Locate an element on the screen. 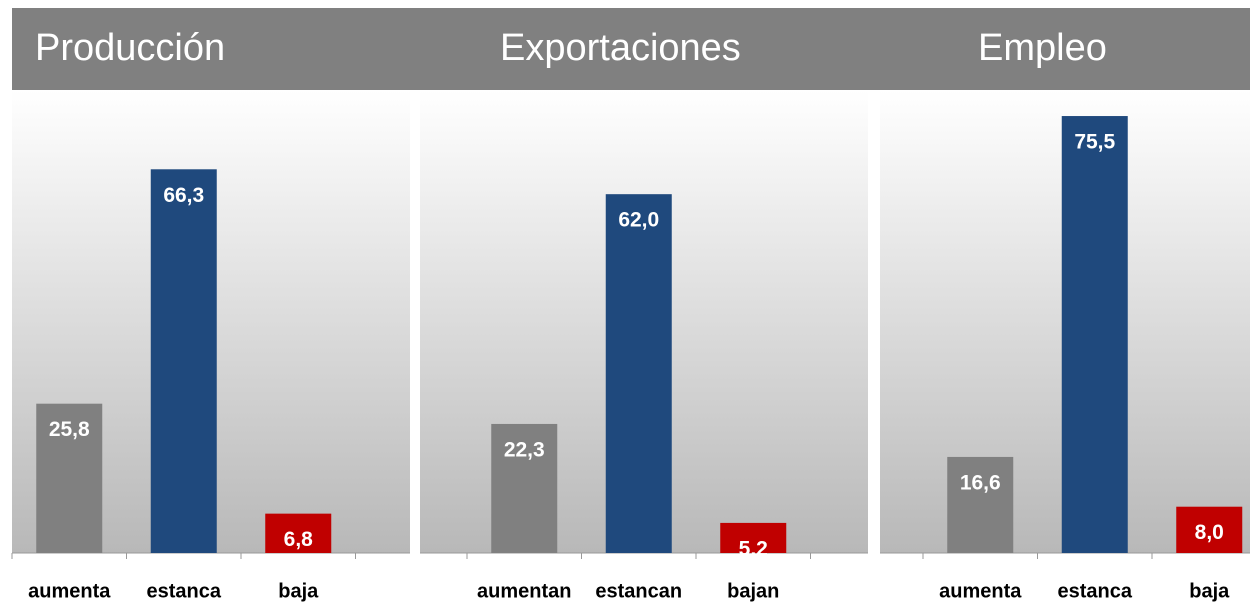  value-label: 5,2 is located at coordinates (753, 548).